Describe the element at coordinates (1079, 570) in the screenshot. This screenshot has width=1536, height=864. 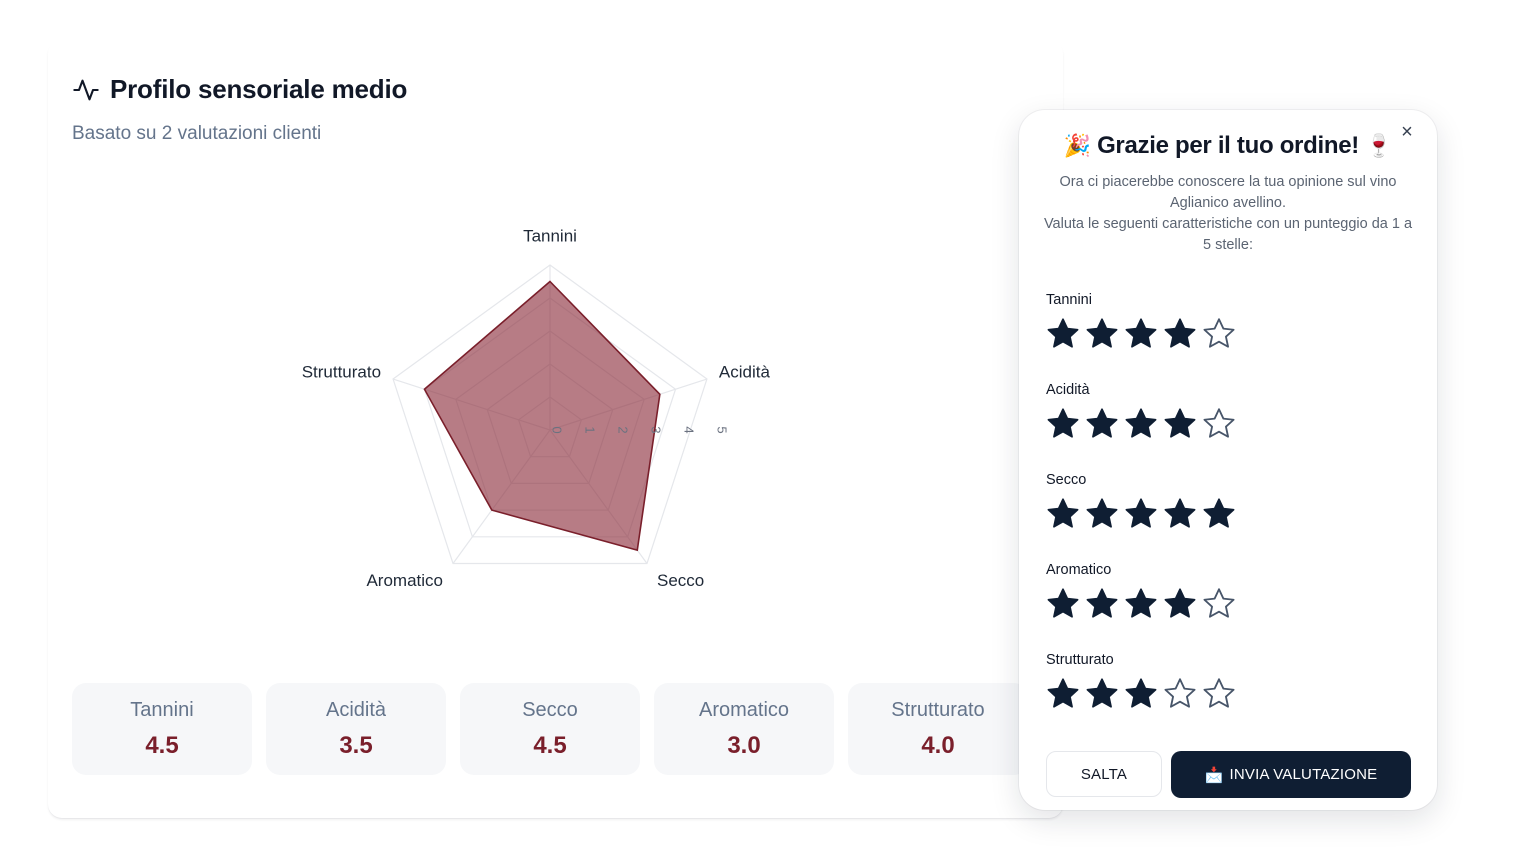
I see `rating-criterion-label: Aromatico` at that location.